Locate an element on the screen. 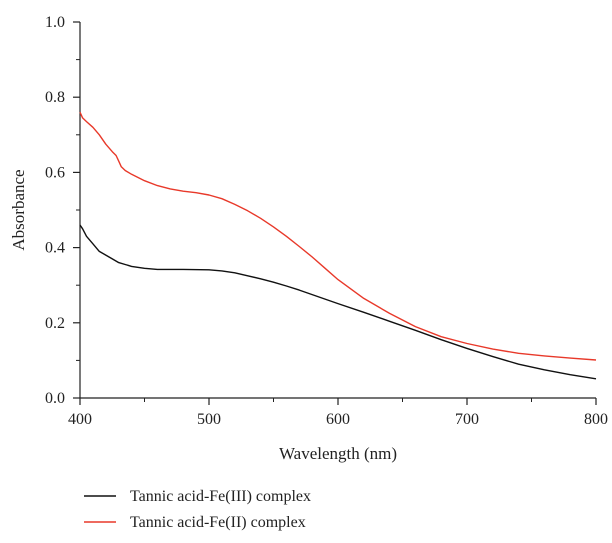 This screenshot has width=612, height=543. y-tick-label: 0.0 is located at coordinates (55, 398).